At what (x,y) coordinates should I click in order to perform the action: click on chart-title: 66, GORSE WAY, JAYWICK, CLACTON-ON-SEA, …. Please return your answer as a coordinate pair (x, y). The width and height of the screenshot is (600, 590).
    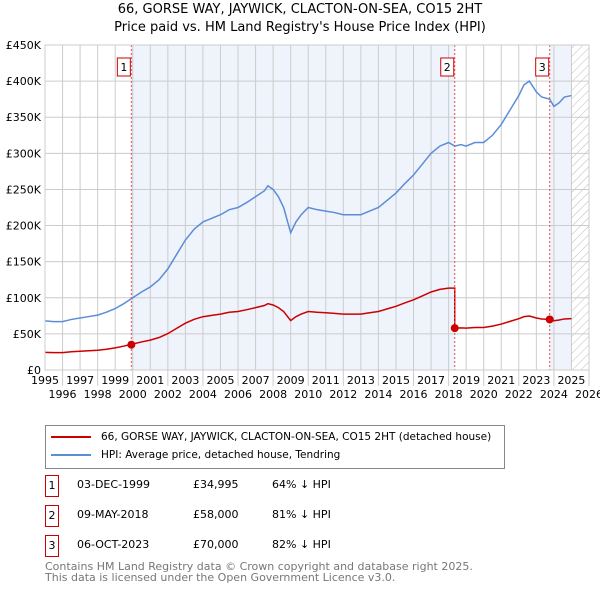
    Looking at the image, I should click on (300, 9).